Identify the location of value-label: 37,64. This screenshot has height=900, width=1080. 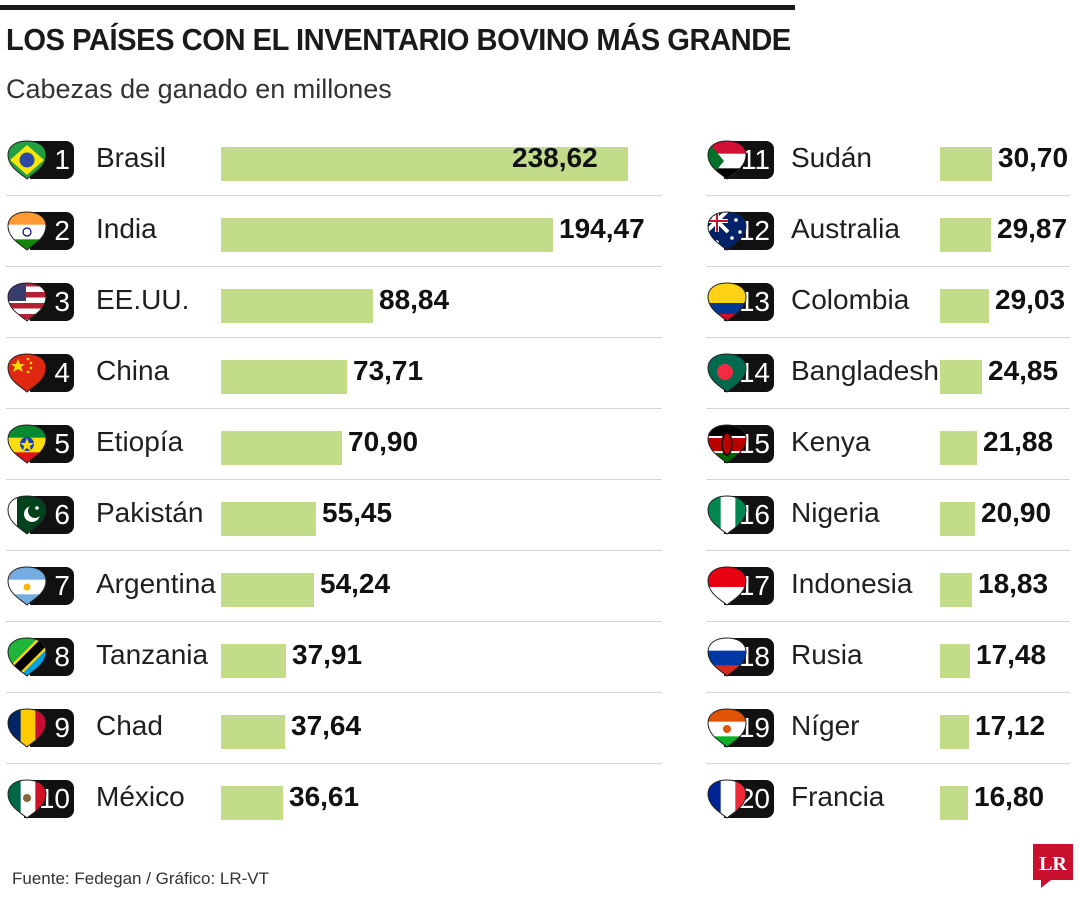
(326, 725).